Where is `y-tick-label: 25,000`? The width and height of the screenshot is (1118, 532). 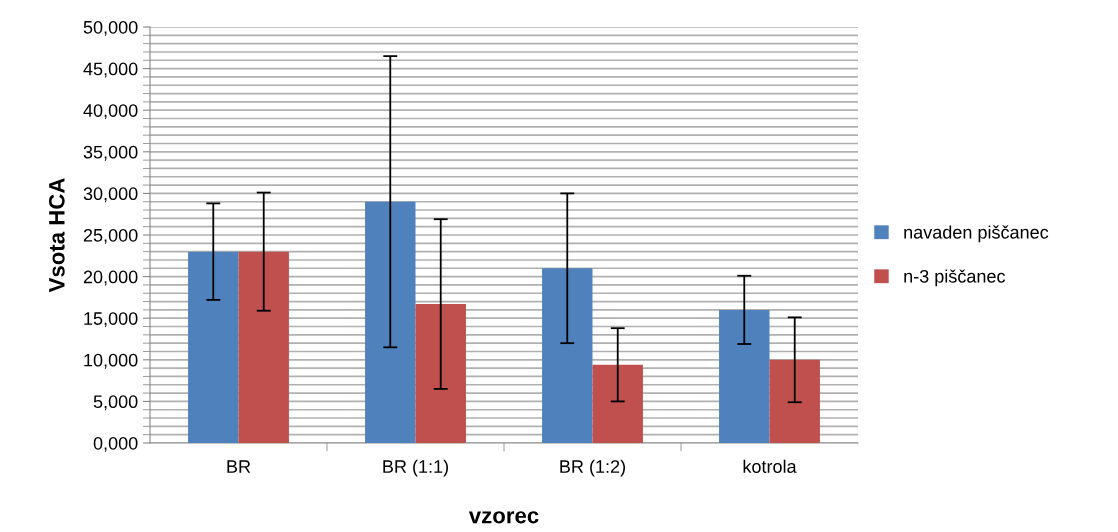 y-tick-label: 25,000 is located at coordinates (110, 236).